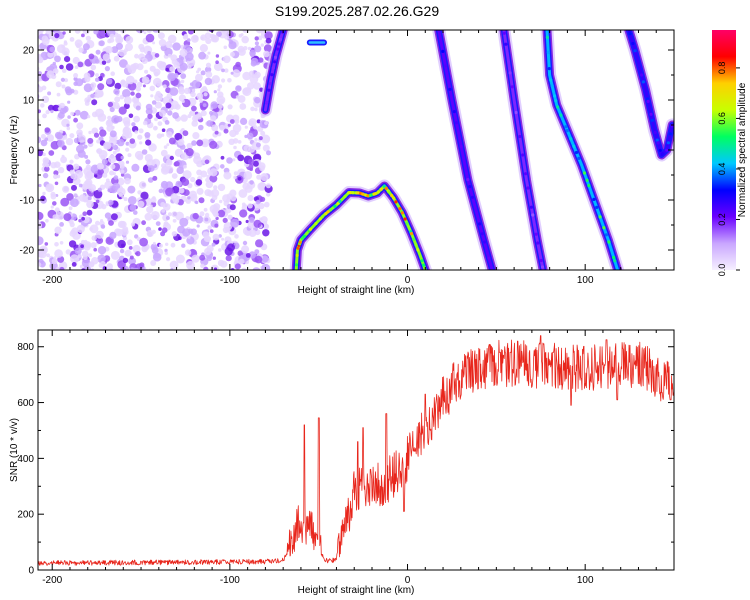 The height and width of the screenshot is (600, 750). I want to click on track-line-b, so click(523, 150).